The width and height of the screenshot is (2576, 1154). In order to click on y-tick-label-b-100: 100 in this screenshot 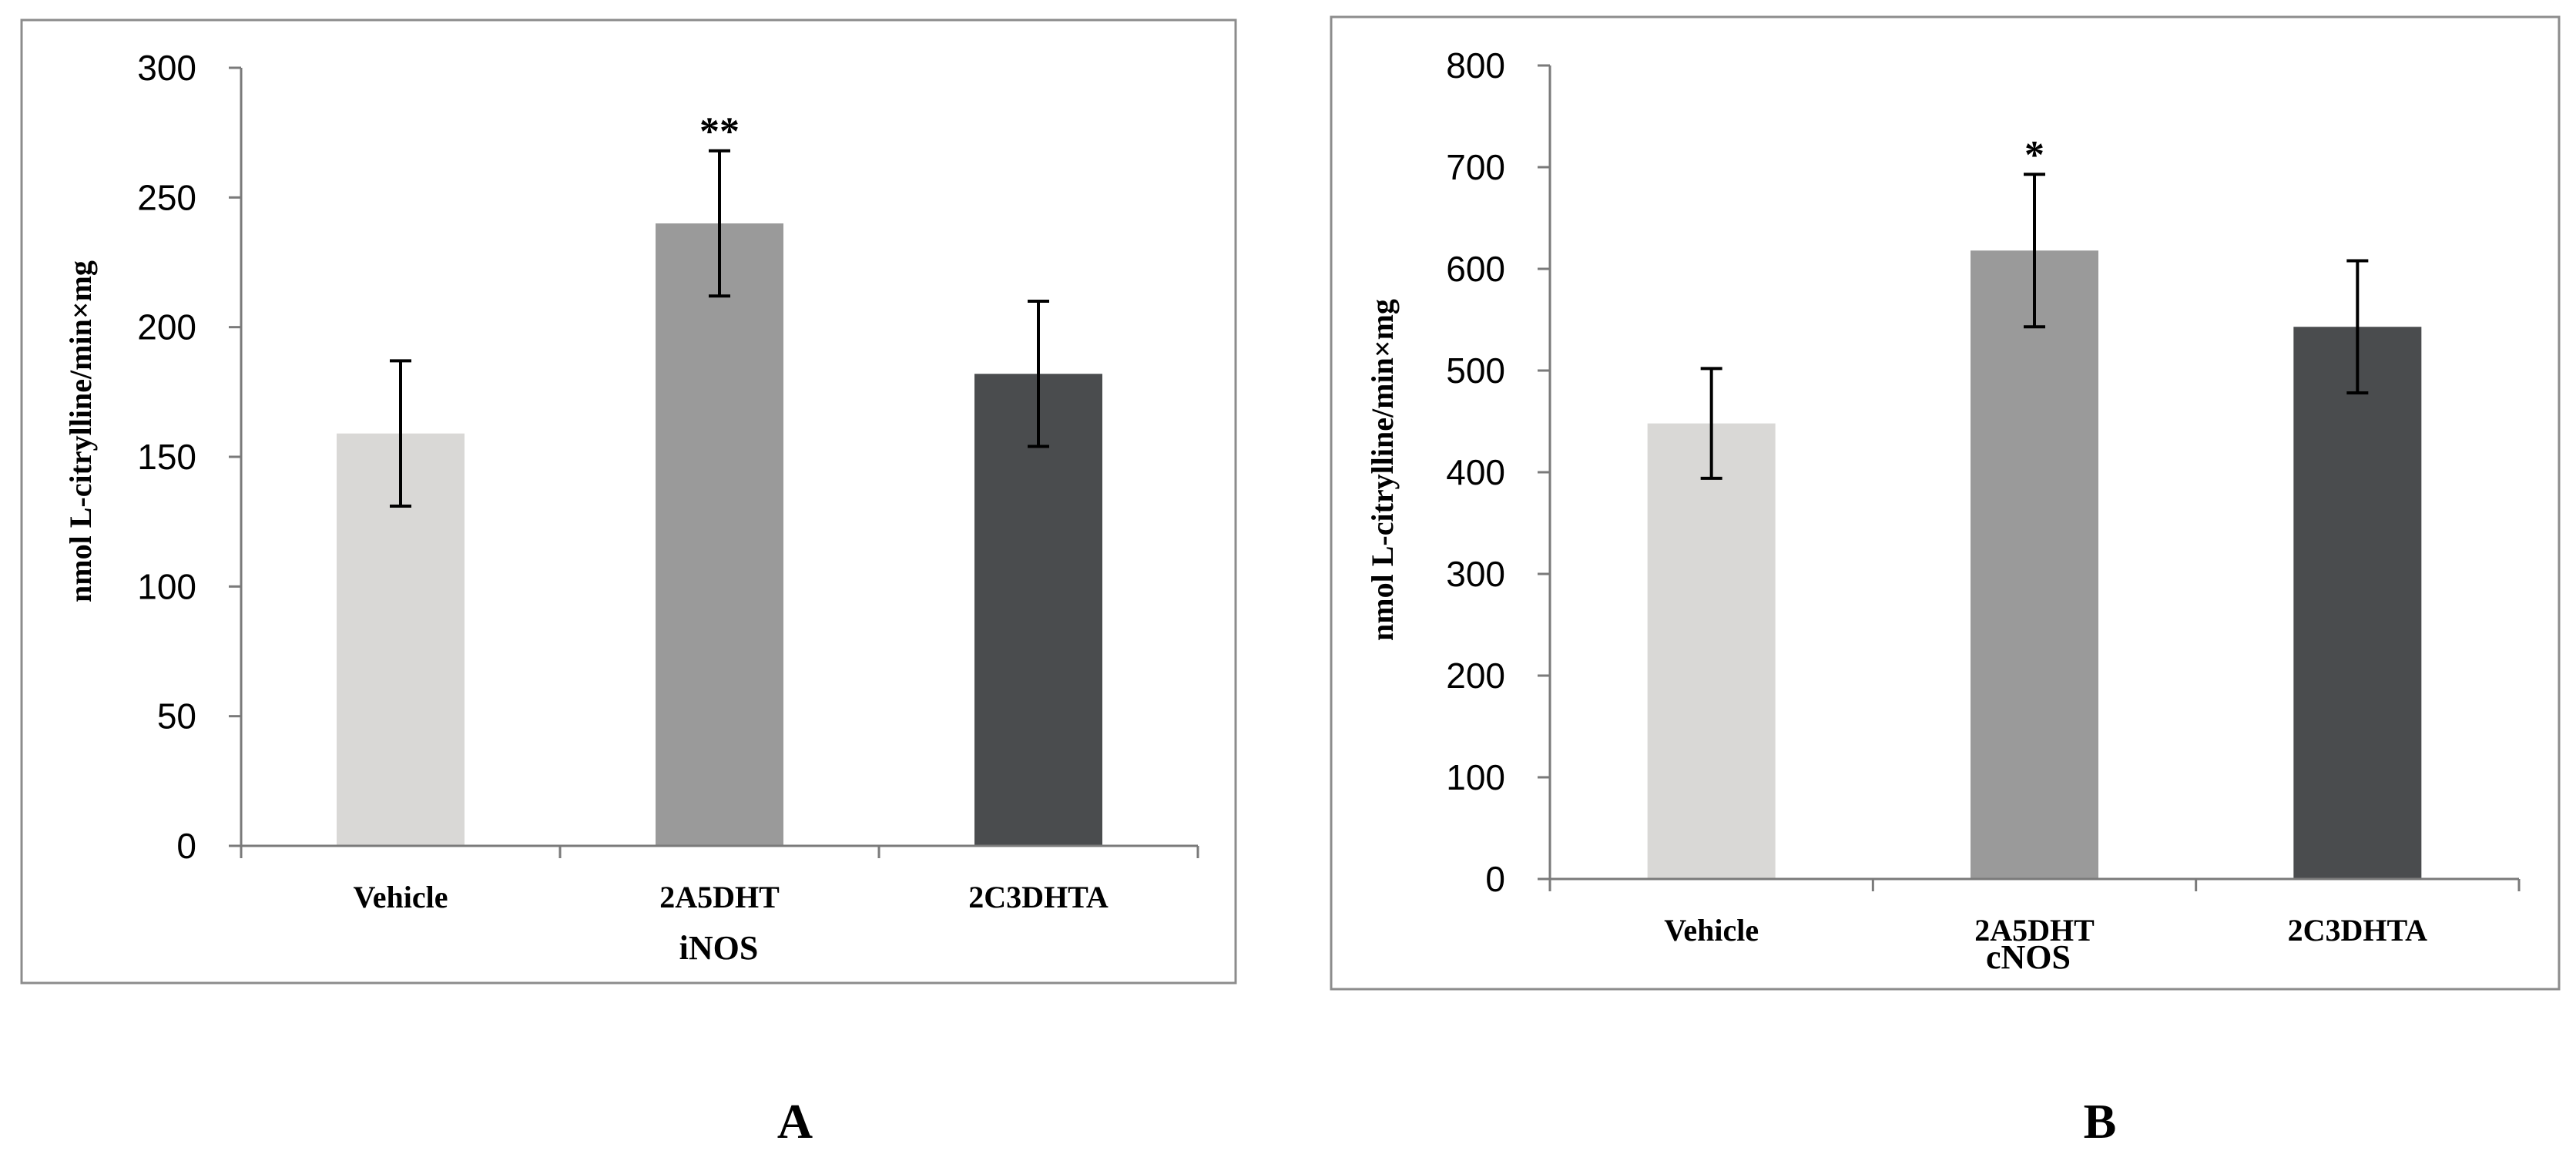, I will do `click(1475, 777)`.